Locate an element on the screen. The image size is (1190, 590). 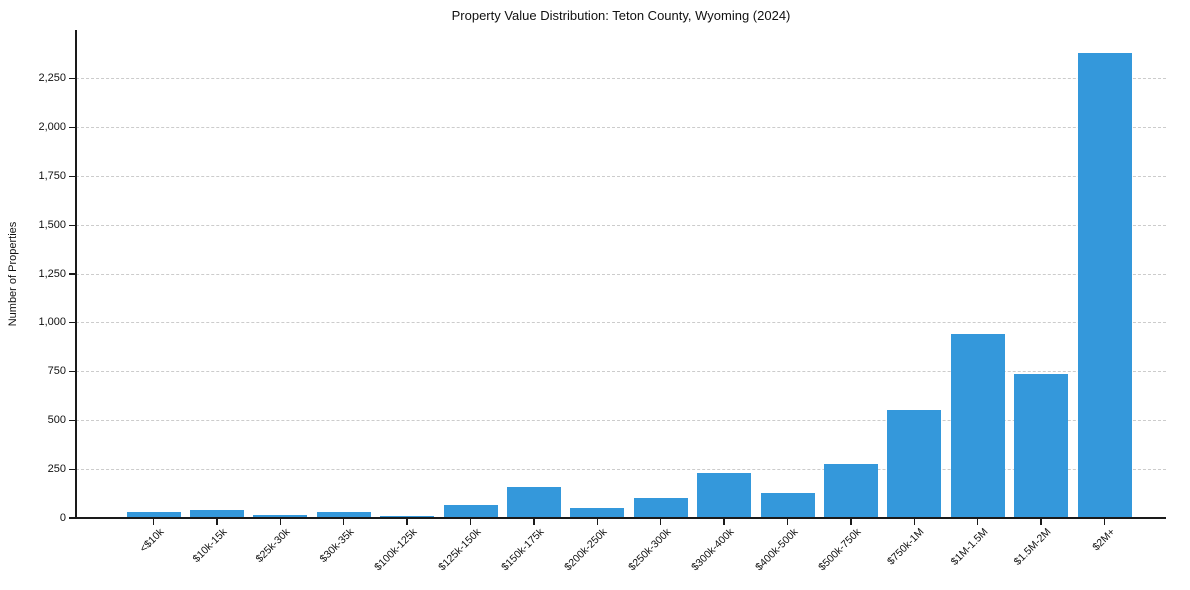
y-tick-label: 2,000 is located at coordinates (52, 127).